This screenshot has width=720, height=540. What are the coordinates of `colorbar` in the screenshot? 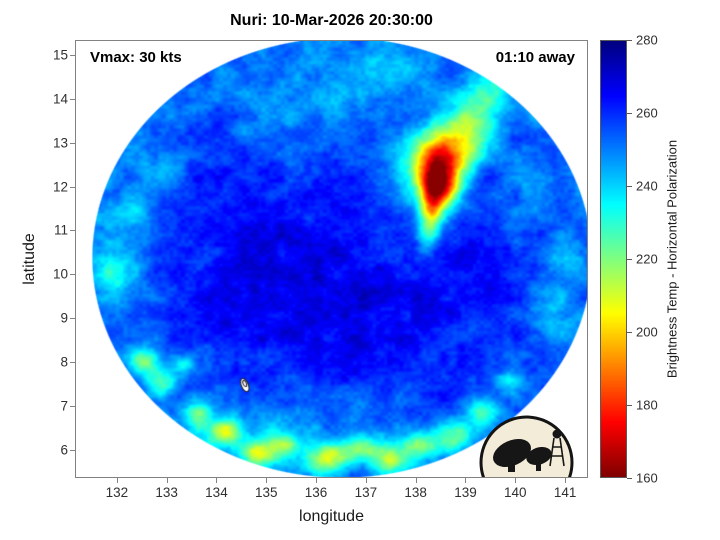 It's located at (613, 259).